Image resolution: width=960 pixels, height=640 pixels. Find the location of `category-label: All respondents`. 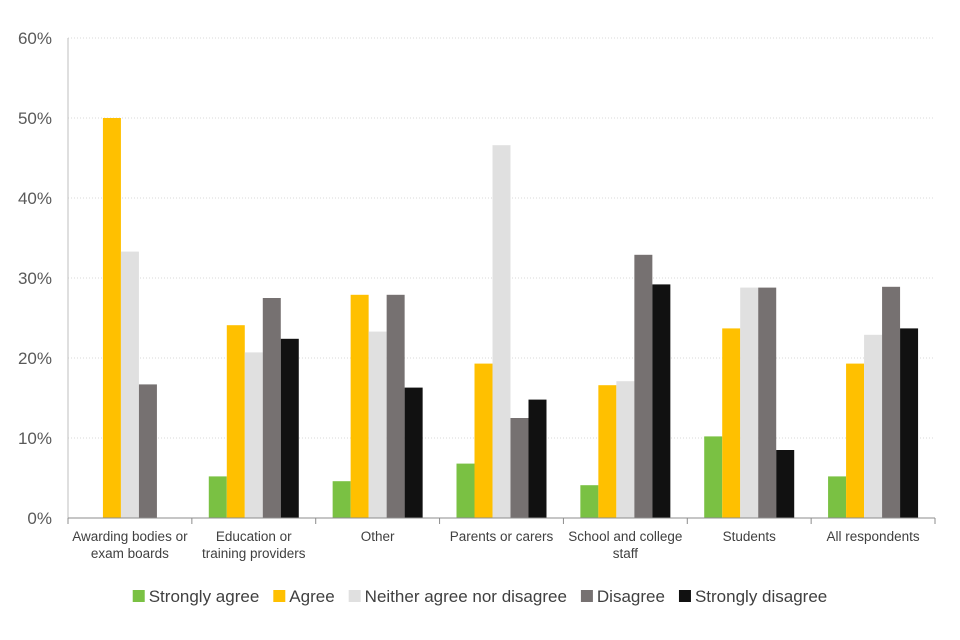

category-label: All respondents is located at coordinates (873, 536).